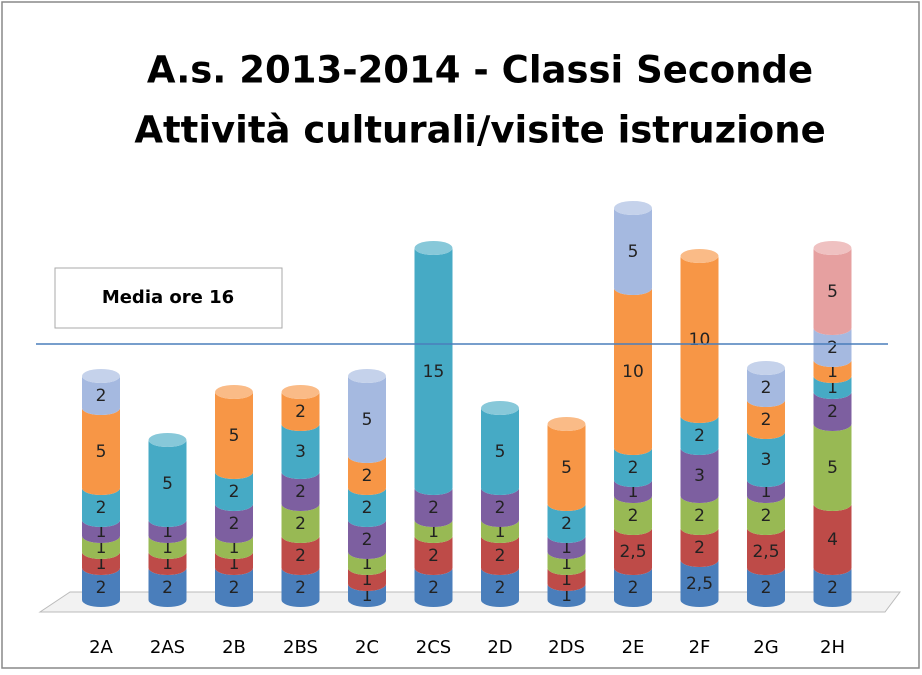 This screenshot has width=922, height=675. I want to click on annotation-box, so click(168, 298).